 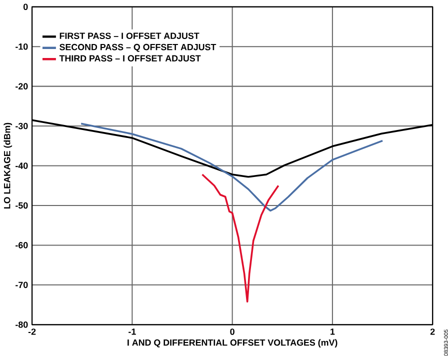 What do you see at coordinates (22, 245) in the screenshot?
I see `y-tick-label: -60` at bounding box center [22, 245].